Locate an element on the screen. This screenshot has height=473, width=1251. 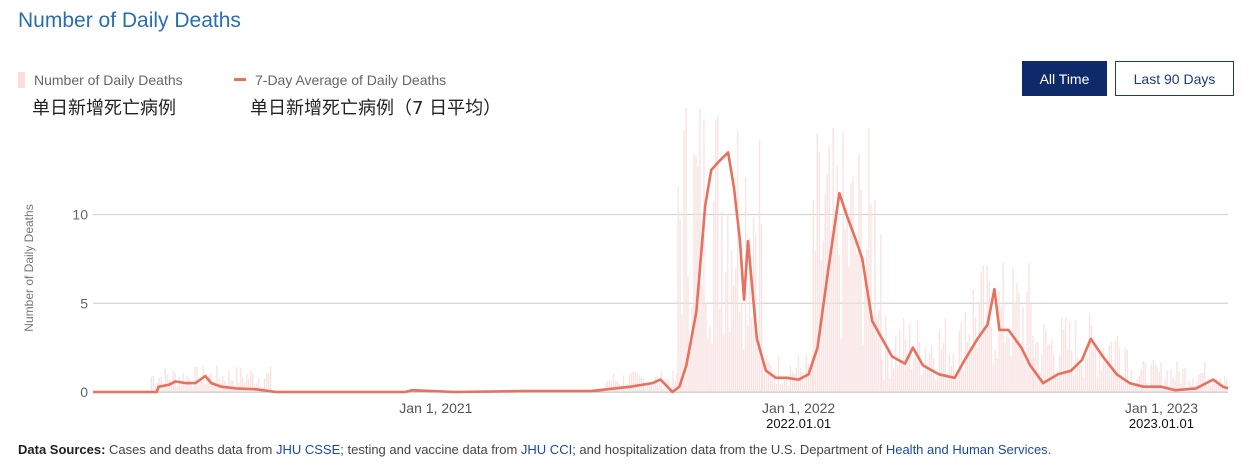
last-90-days-button: Last 90 Days is located at coordinates (1174, 78).